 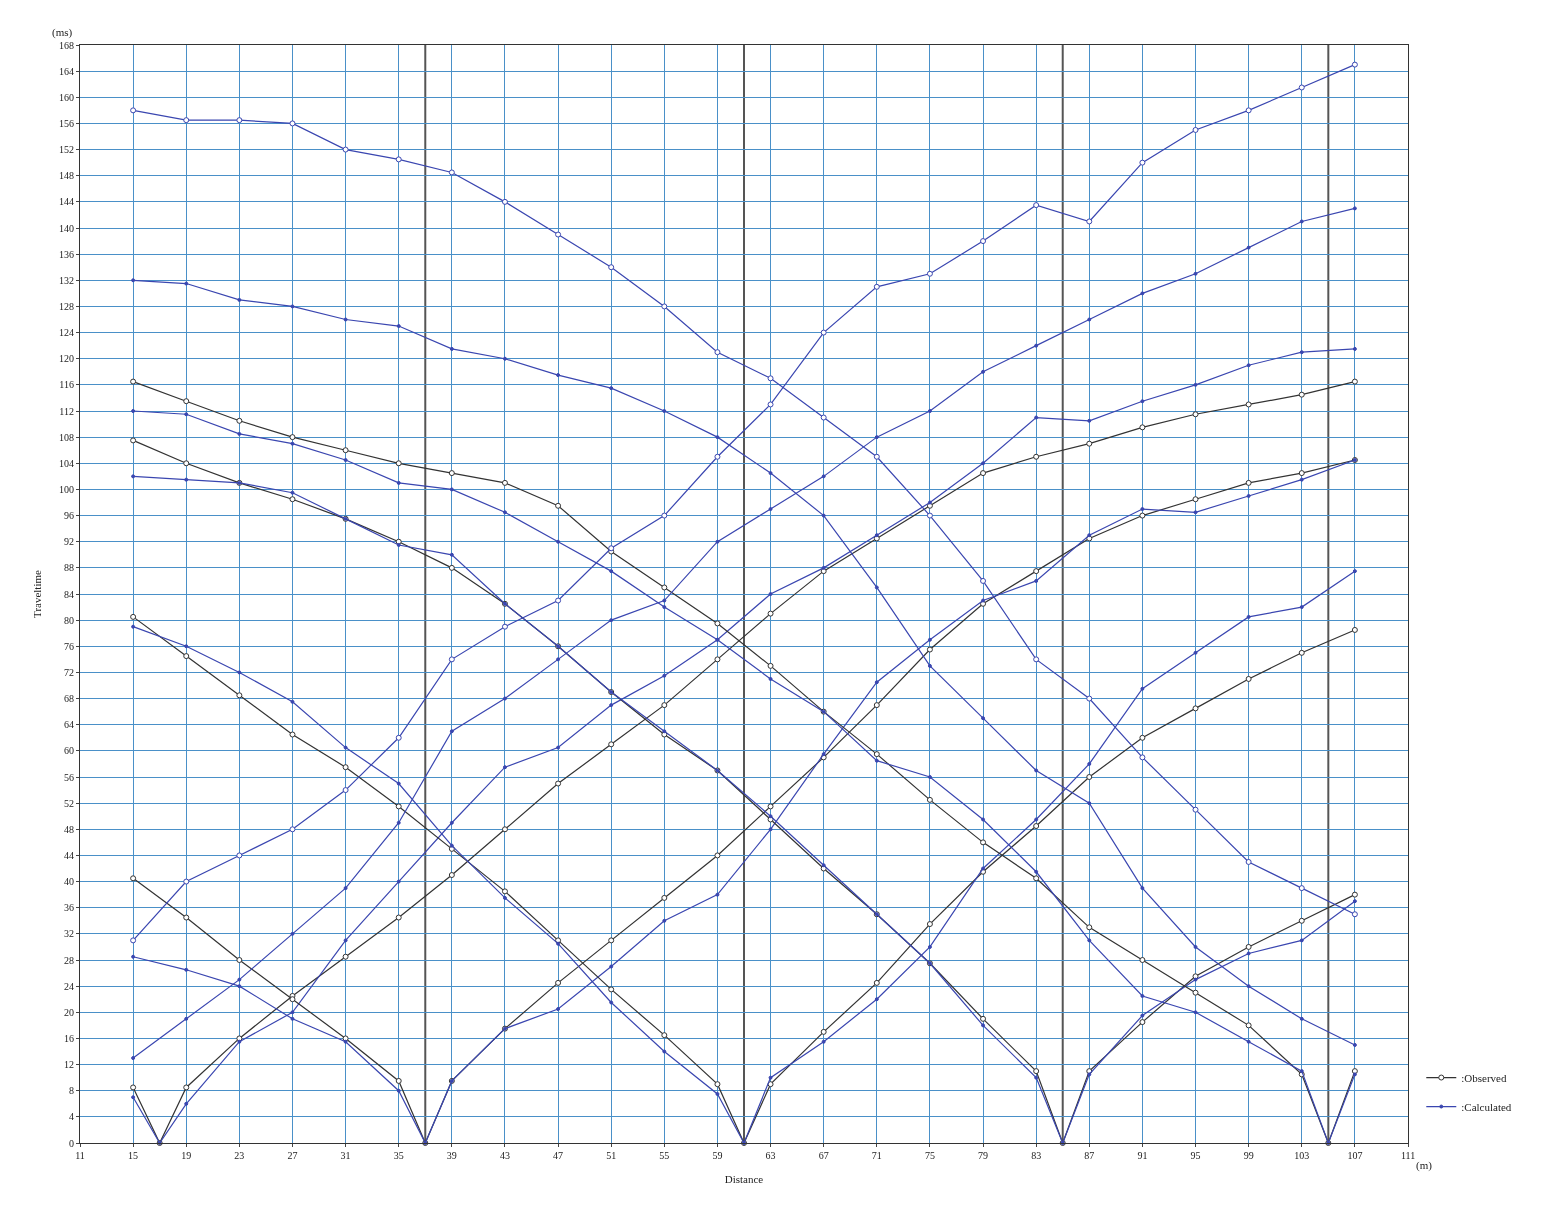 What do you see at coordinates (66, 463) in the screenshot?
I see `y-tick-label: 104` at bounding box center [66, 463].